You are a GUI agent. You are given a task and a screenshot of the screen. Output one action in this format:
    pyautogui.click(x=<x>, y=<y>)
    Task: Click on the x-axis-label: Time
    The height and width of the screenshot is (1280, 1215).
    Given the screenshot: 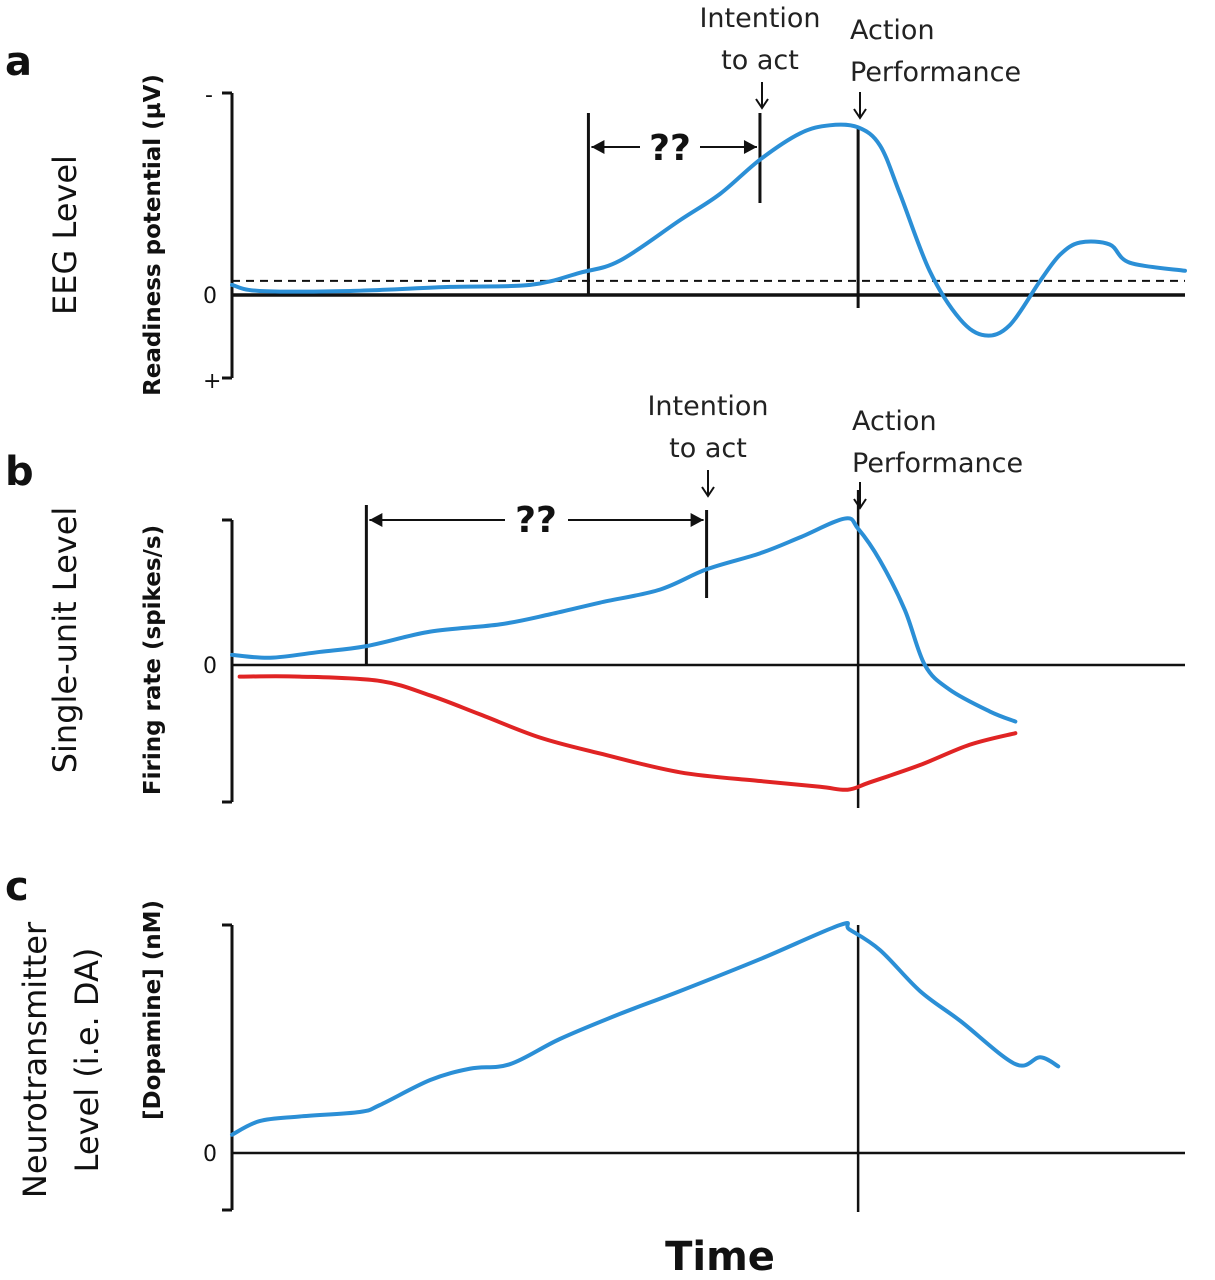 What is the action you would take?
    pyautogui.click(x=720, y=1257)
    